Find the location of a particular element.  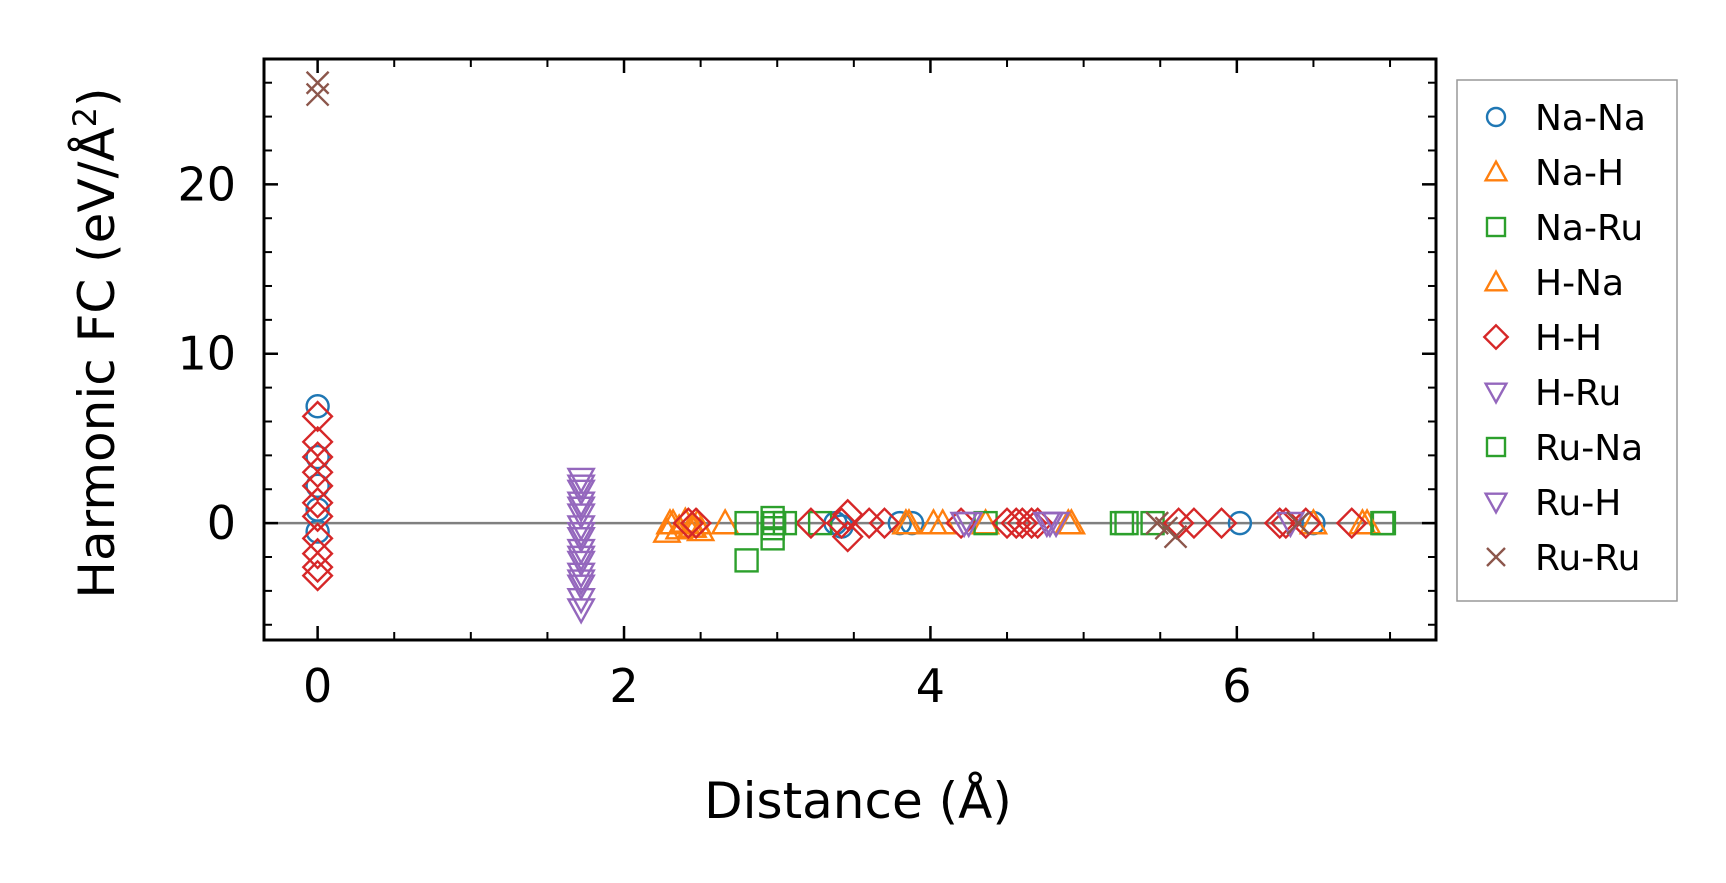

legend-item-h-ru: H-Ru is located at coordinates (1552, 393).